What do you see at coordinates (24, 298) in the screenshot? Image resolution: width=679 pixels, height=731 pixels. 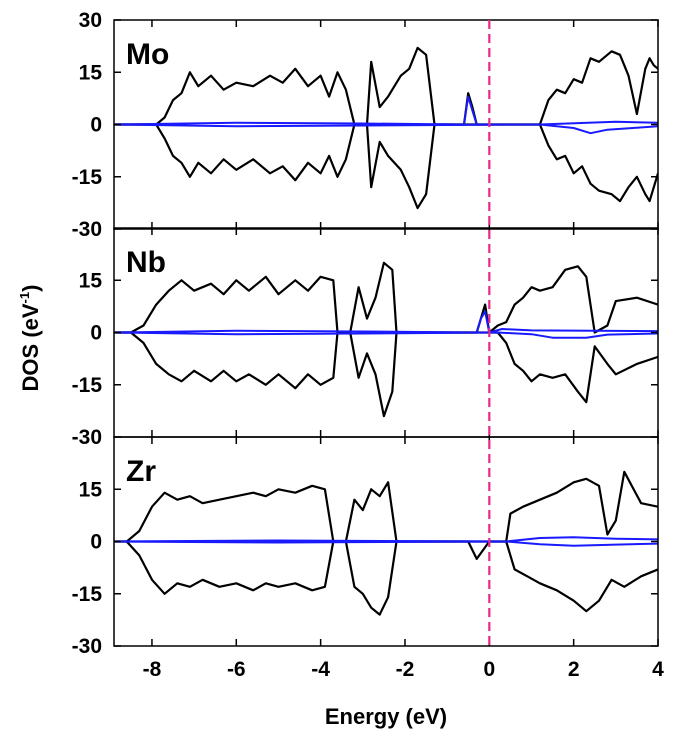 I see `y-axis-title-superscript: -1` at bounding box center [24, 298].